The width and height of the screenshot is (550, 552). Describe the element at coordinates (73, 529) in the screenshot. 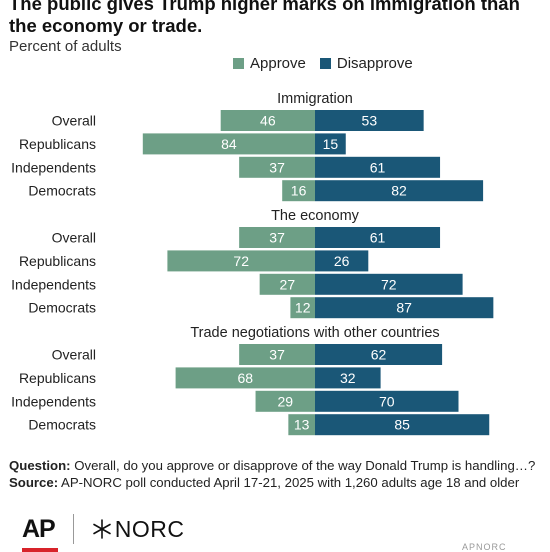

I see `logo-divider` at that location.